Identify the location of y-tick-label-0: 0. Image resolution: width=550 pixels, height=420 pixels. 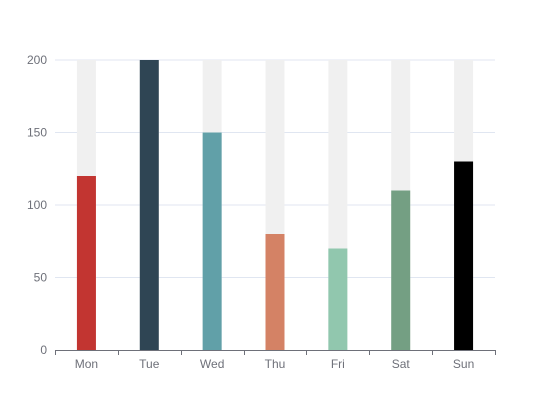
(43, 350).